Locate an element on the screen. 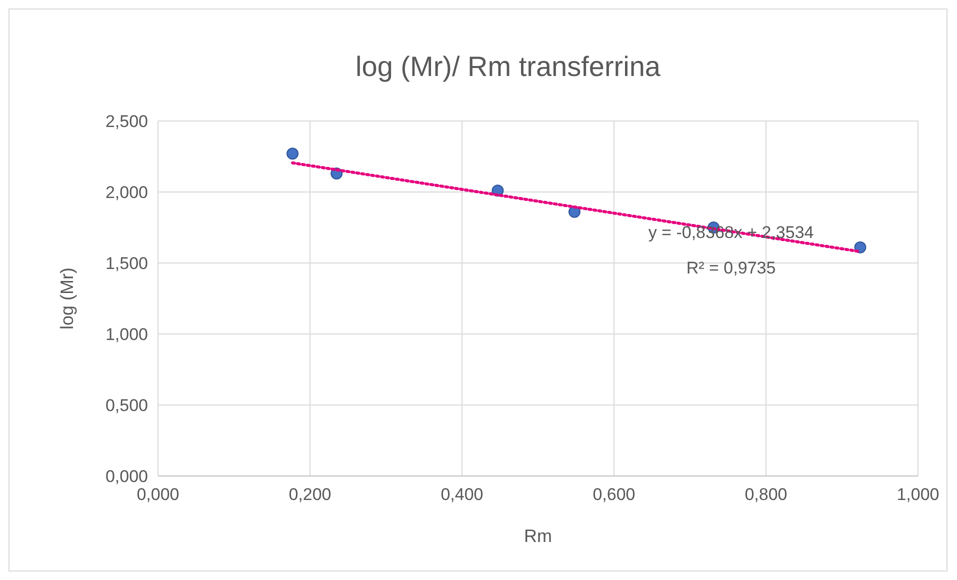  x-tick-label: 1,000 is located at coordinates (918, 494).